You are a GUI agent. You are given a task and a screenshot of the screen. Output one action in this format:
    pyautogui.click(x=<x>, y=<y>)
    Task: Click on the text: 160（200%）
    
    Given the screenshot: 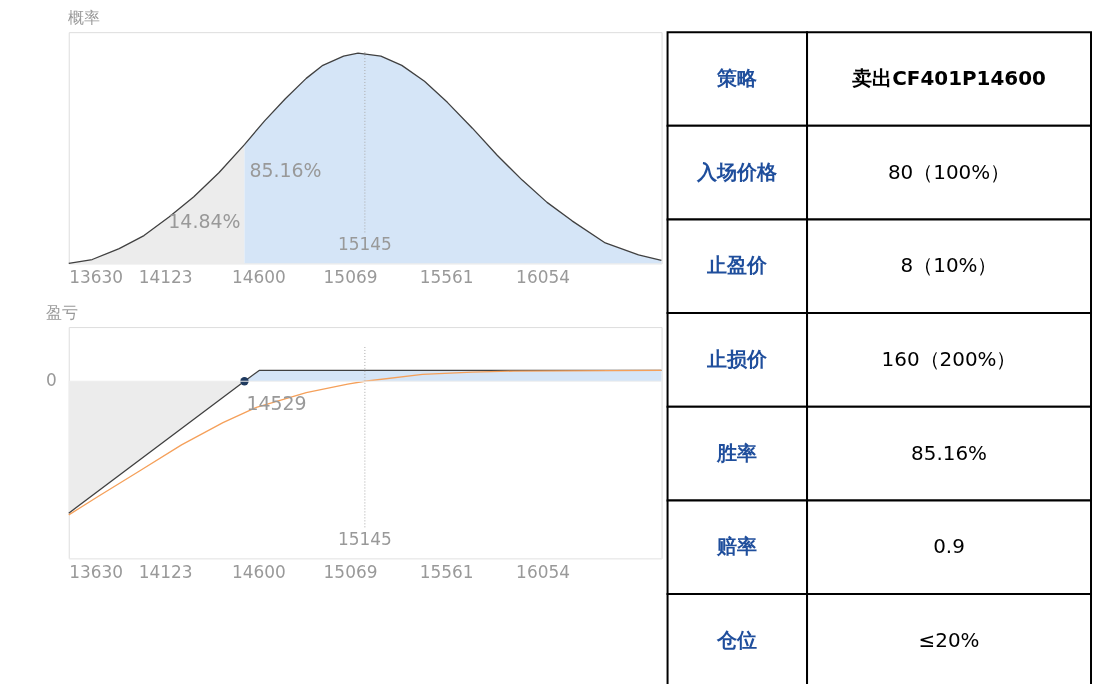 What is the action you would take?
    pyautogui.click(x=949, y=359)
    